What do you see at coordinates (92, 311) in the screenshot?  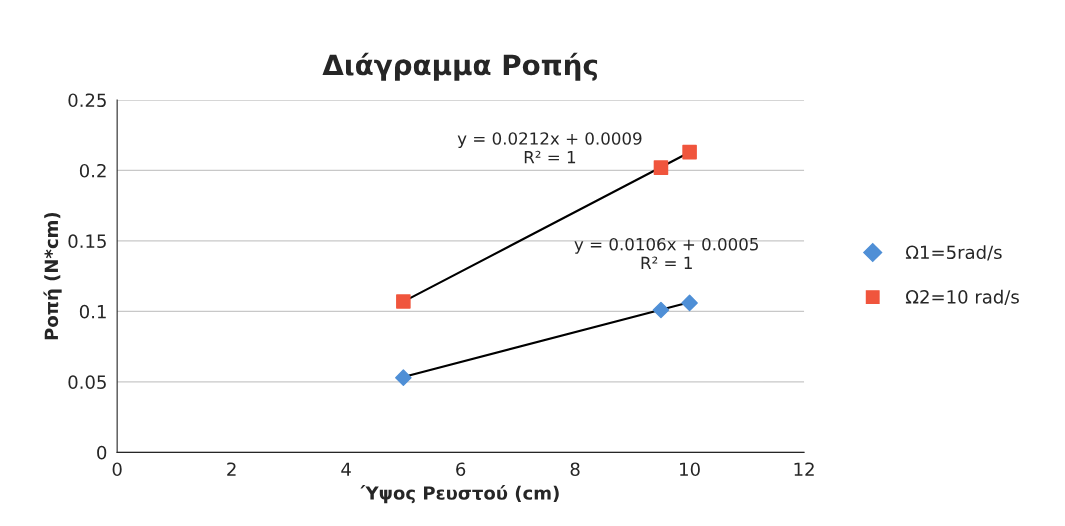 I see `y-tick-label: 0.1` at bounding box center [92, 311].